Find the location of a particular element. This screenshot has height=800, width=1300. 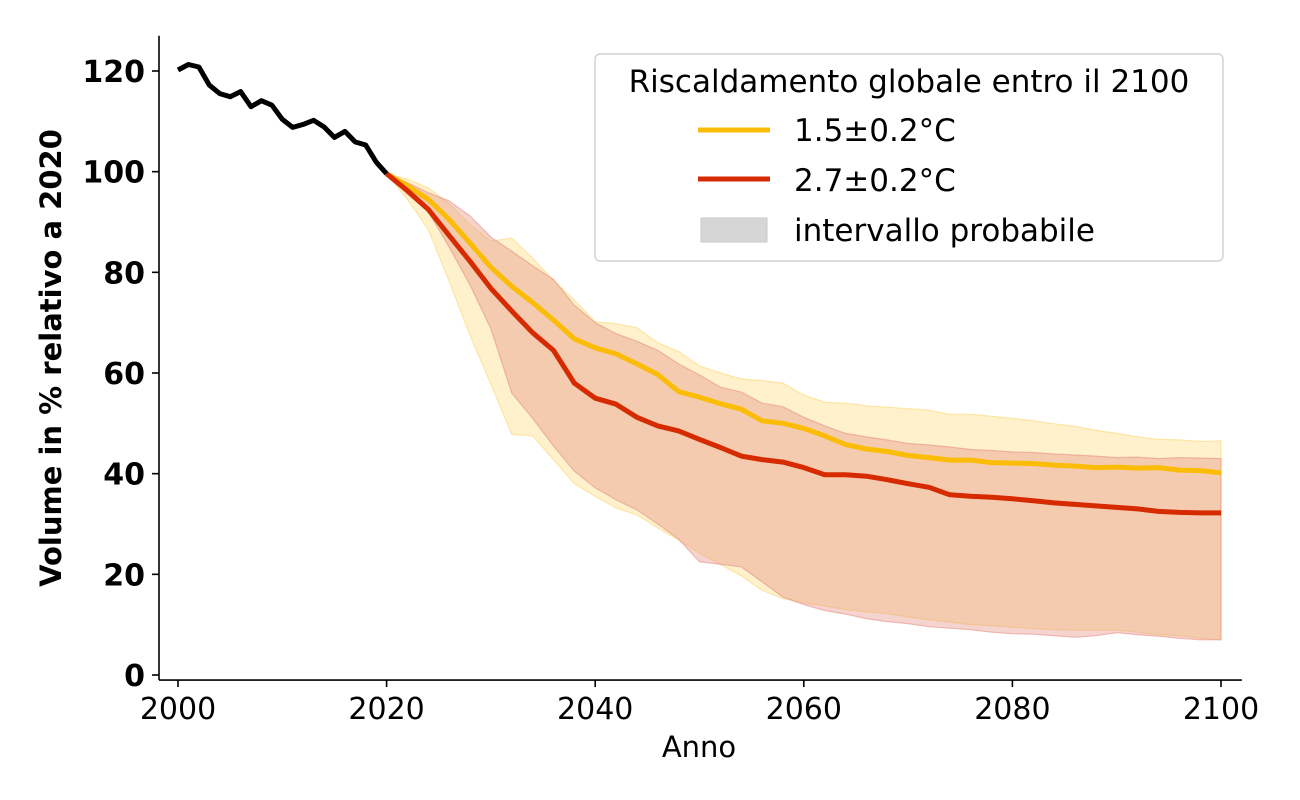

legend-frame is located at coordinates (909, 157).